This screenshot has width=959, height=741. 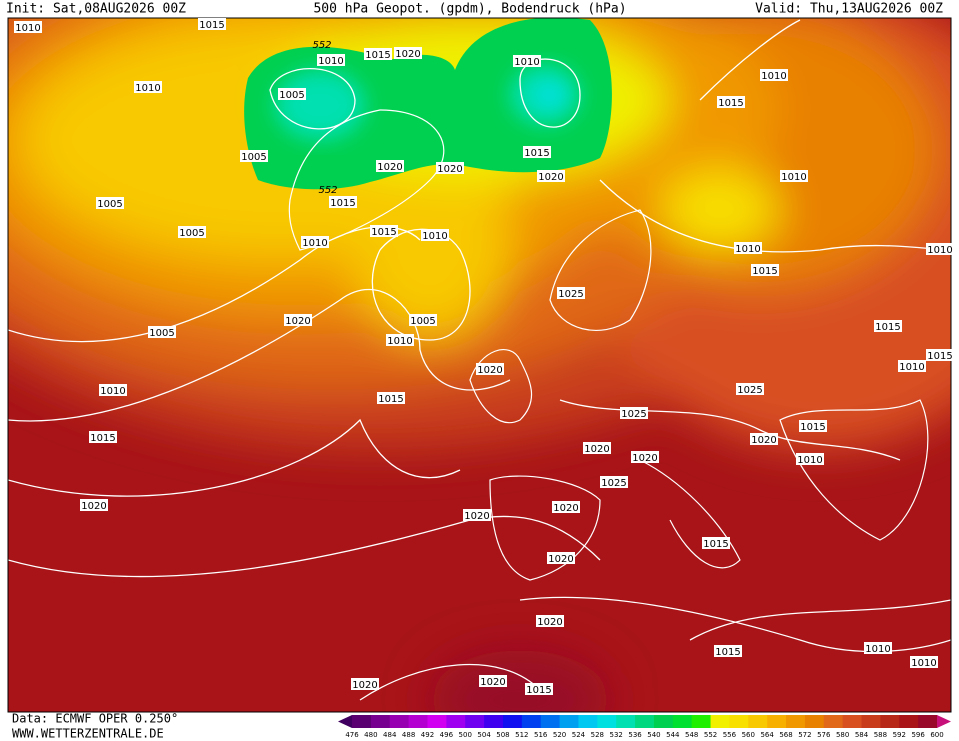 What do you see at coordinates (824, 735) in the screenshot?
I see `legend-level: 576` at bounding box center [824, 735].